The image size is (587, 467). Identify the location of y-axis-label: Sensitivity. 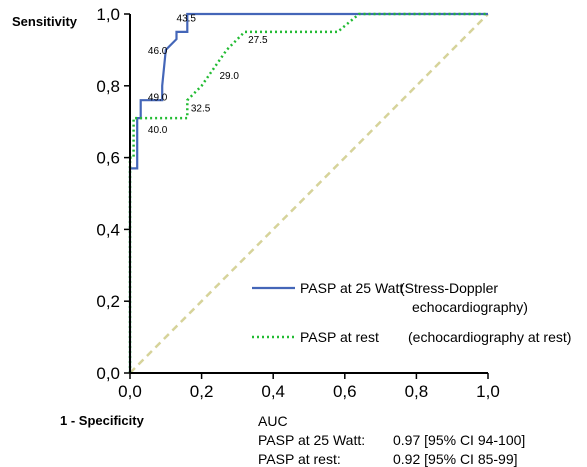
(45, 21).